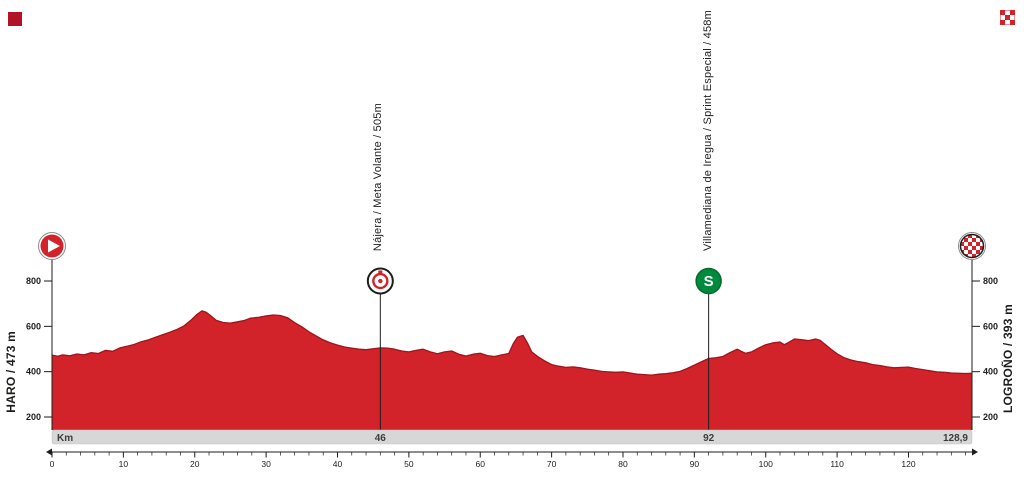 The width and height of the screenshot is (1024, 481). I want to click on ruler-label: 20, so click(195, 464).